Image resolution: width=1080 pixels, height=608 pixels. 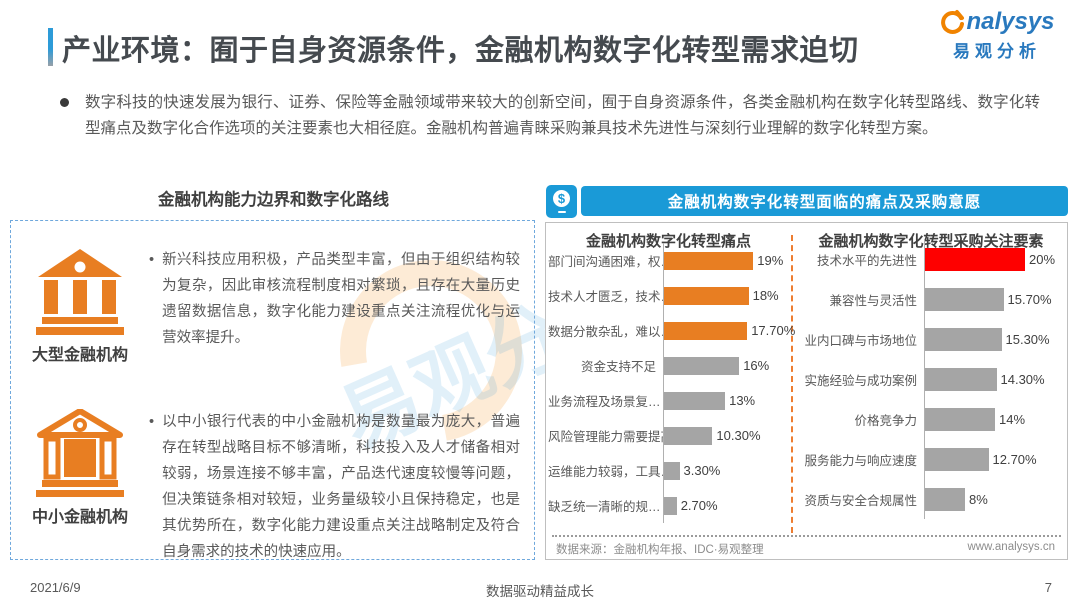 What do you see at coordinates (1022, 379) in the screenshot?
I see `value-label: 14.30%` at bounding box center [1022, 379].